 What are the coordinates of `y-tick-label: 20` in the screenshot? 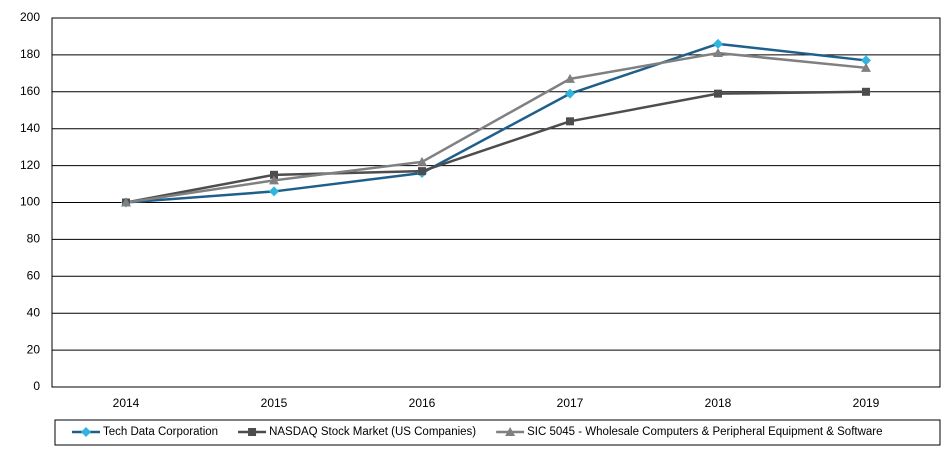 It's located at (34, 349).